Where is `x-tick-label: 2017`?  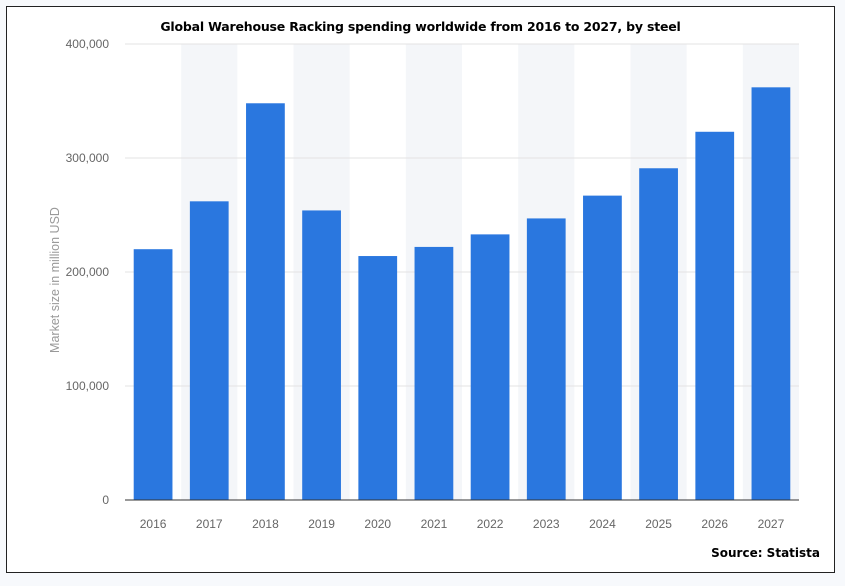 x-tick-label: 2017 is located at coordinates (209, 524).